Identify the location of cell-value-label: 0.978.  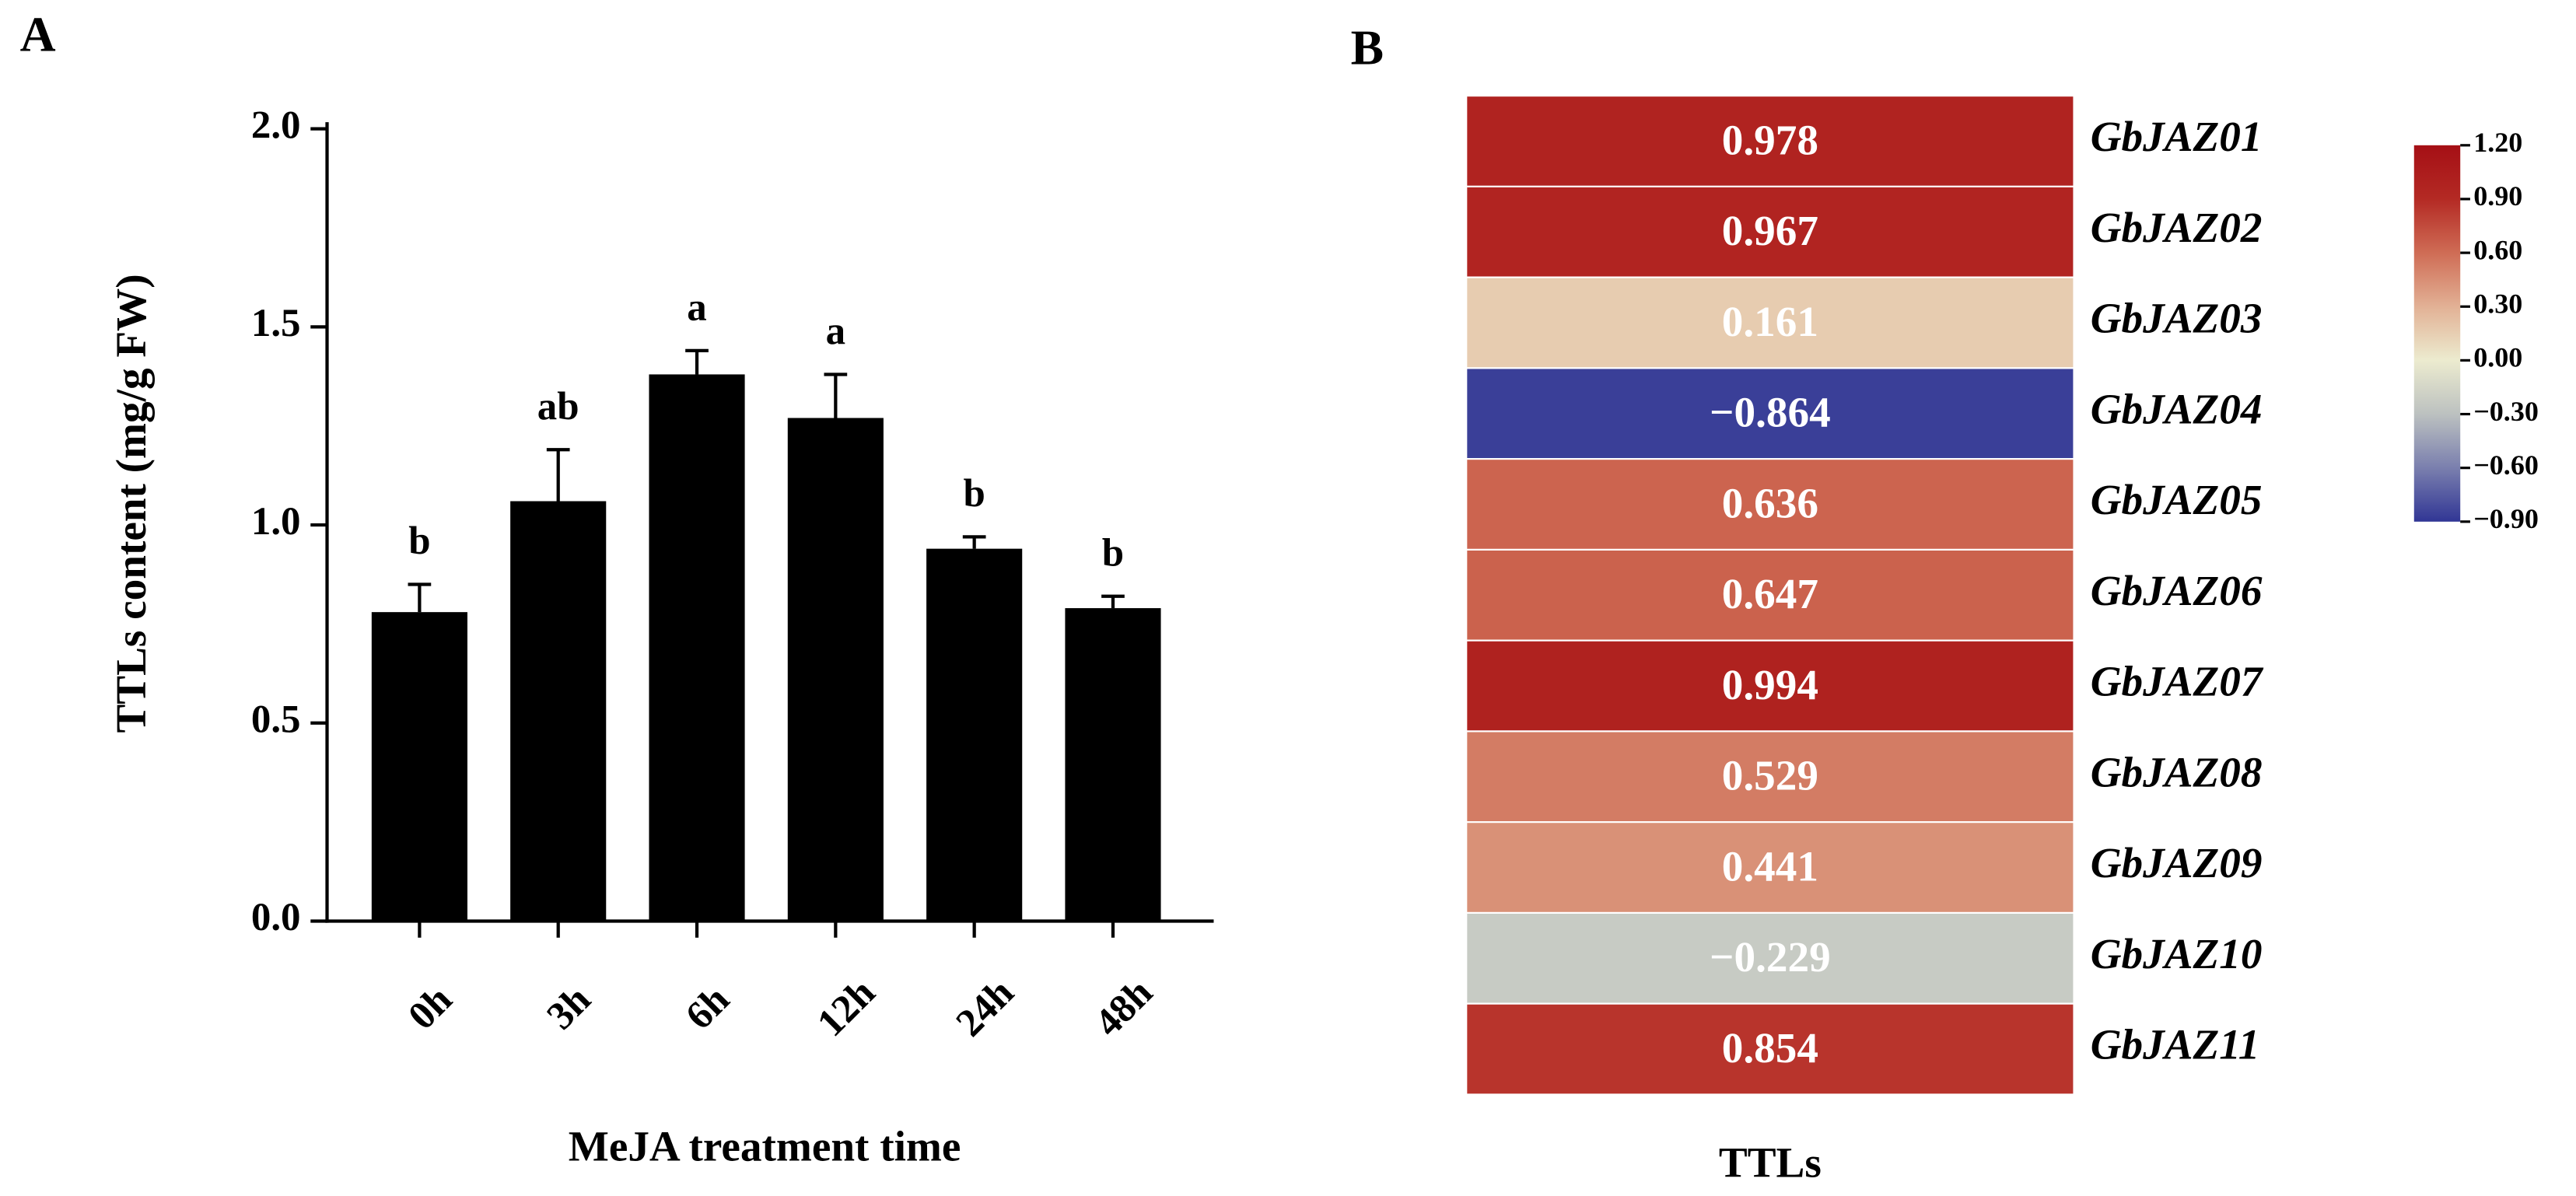
(1770, 139).